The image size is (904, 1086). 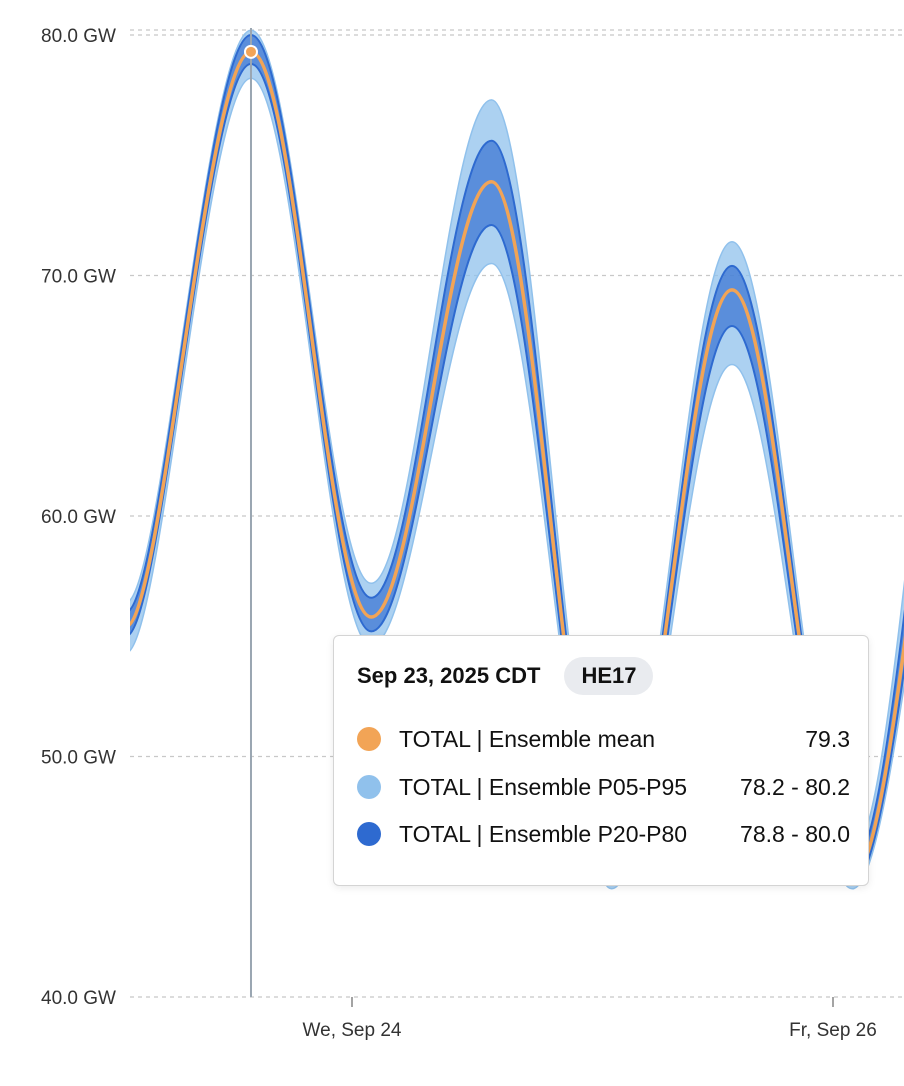 What do you see at coordinates (78, 277) in the screenshot?
I see `y-tick-label: 70.0 GW` at bounding box center [78, 277].